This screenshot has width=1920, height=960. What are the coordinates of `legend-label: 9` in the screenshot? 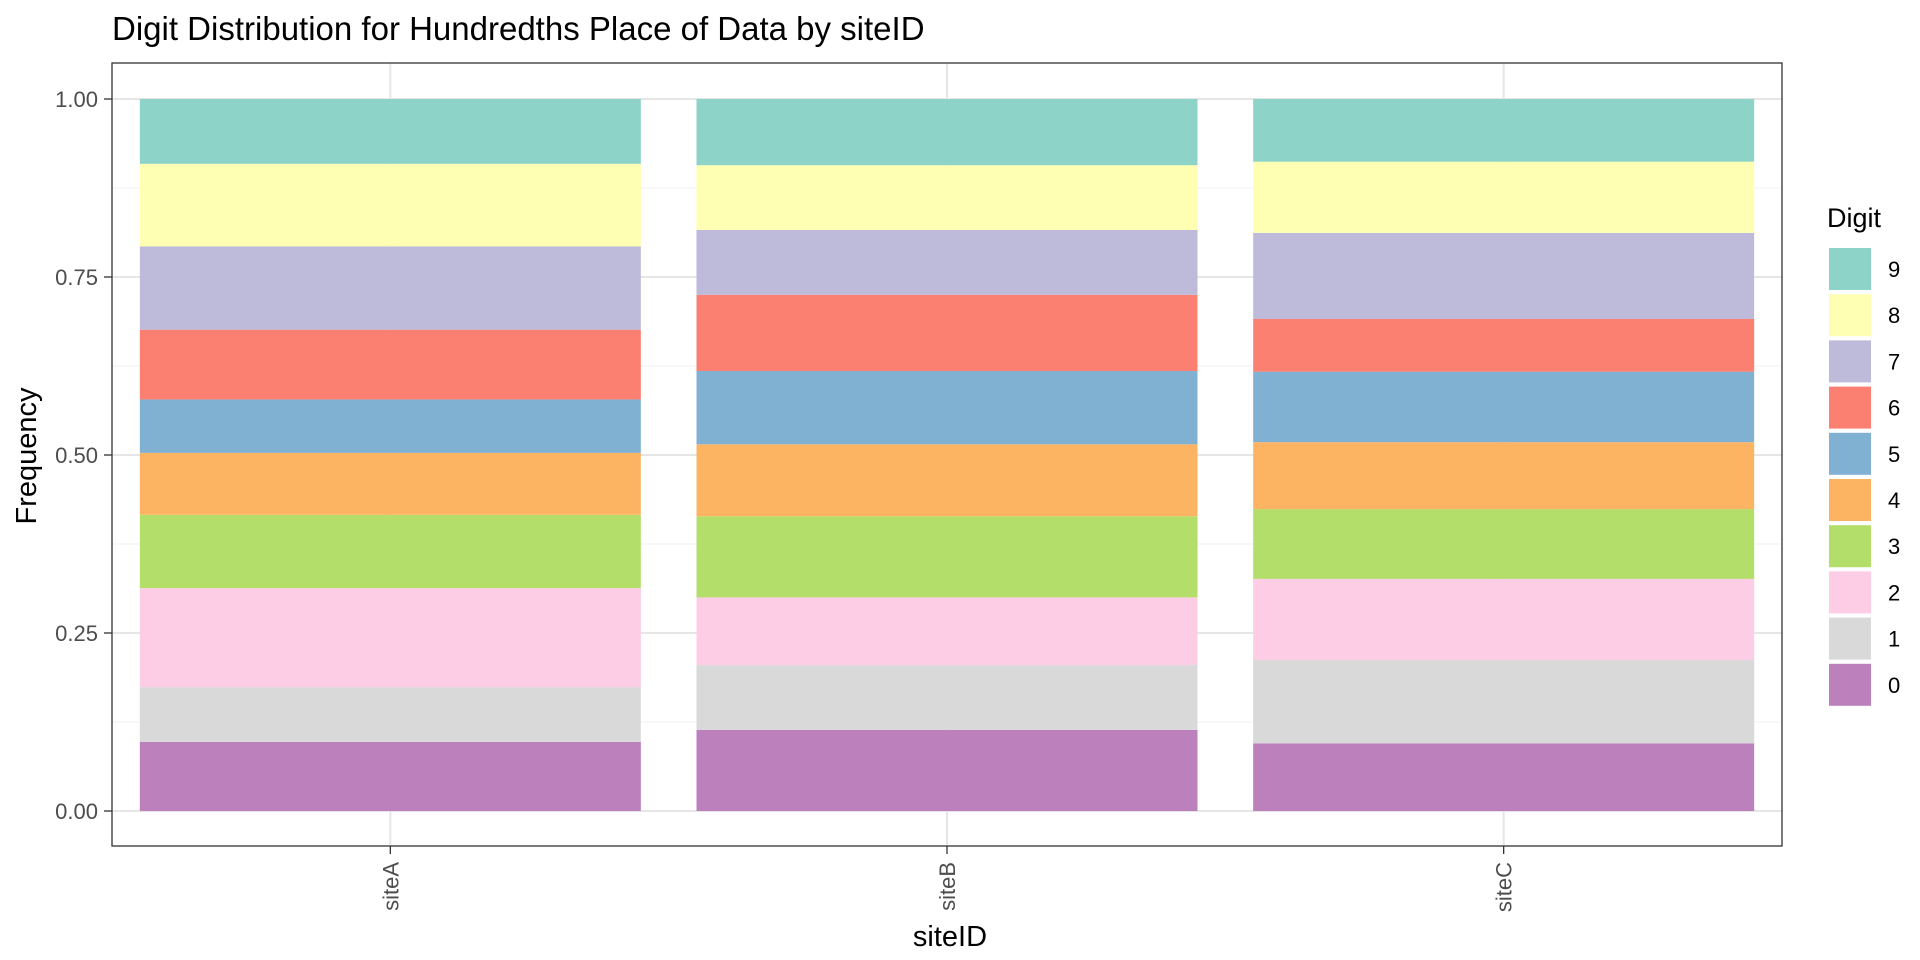 It's located at (1894, 269).